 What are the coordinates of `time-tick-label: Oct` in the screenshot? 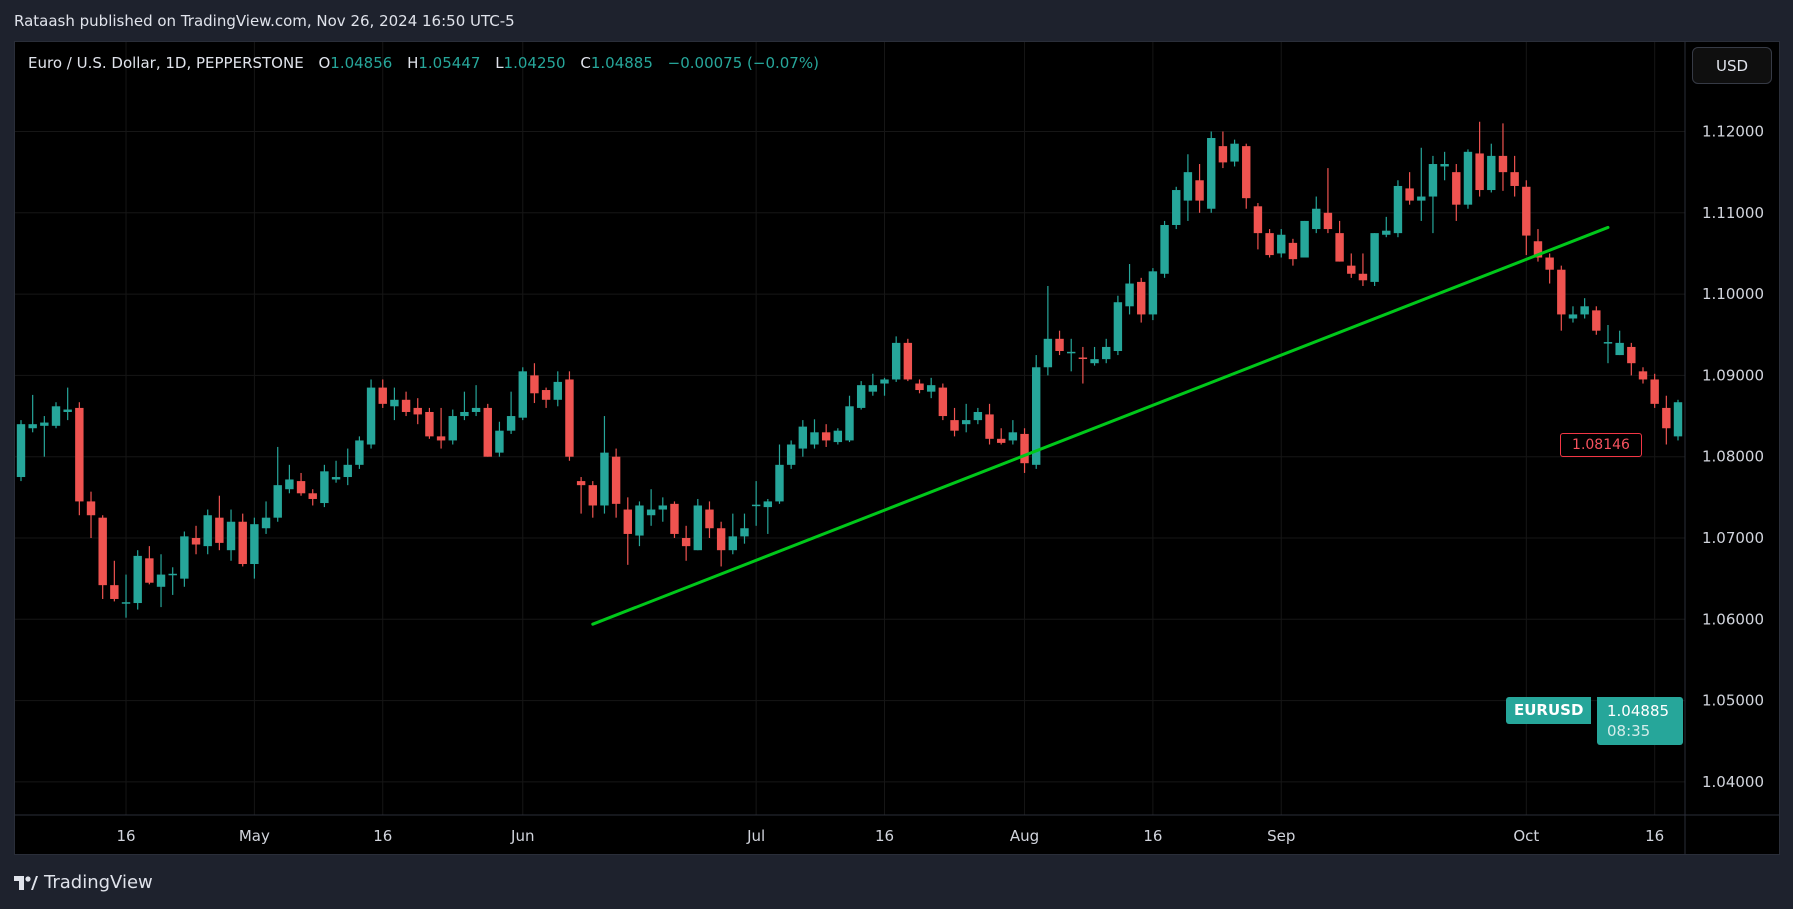 It's located at (1526, 836).